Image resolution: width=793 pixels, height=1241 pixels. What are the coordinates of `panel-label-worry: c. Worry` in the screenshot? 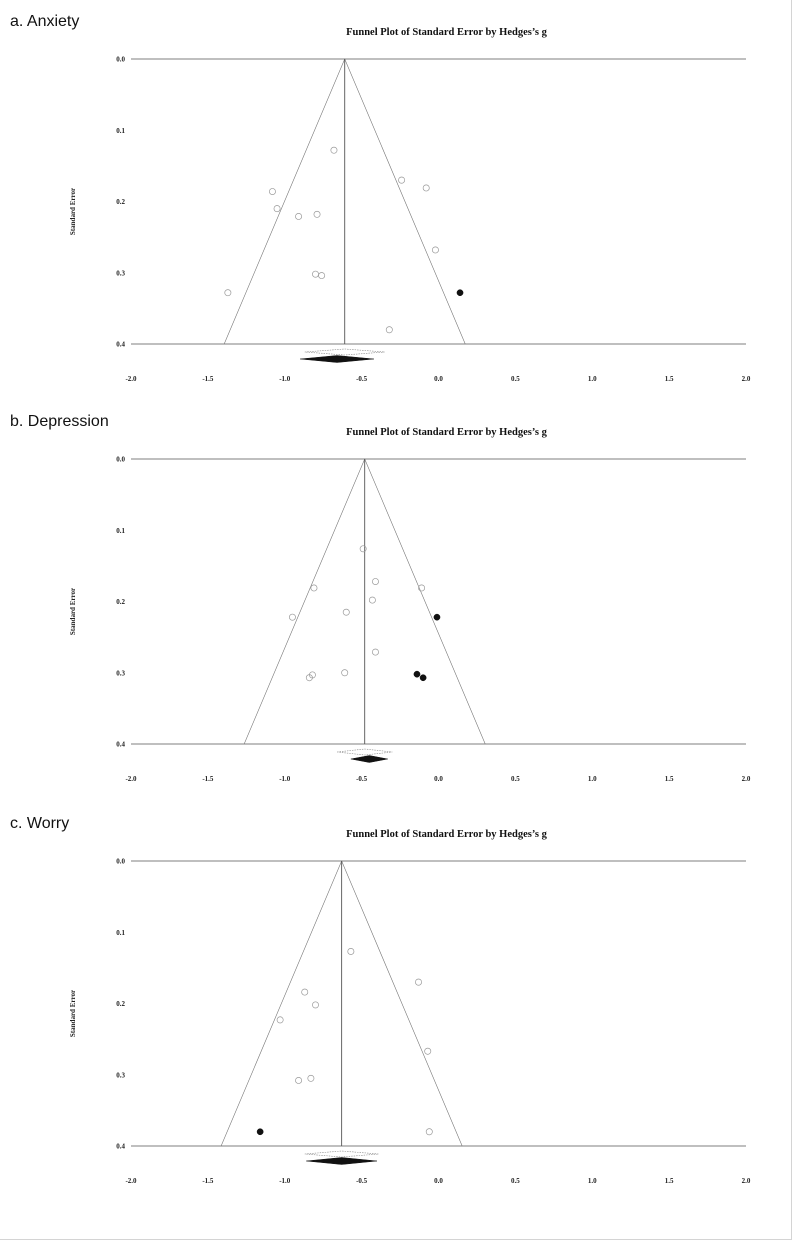 It's located at (40, 823).